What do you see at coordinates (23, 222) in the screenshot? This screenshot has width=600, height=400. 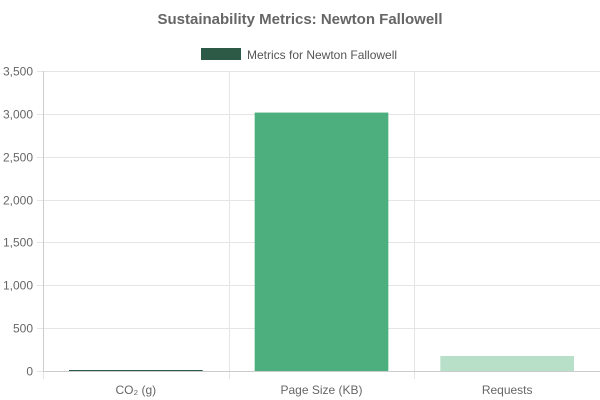 I see `y-axis: 0 500 1,000 1,500 2,000 2,500 3,000 3,500` at bounding box center [23, 222].